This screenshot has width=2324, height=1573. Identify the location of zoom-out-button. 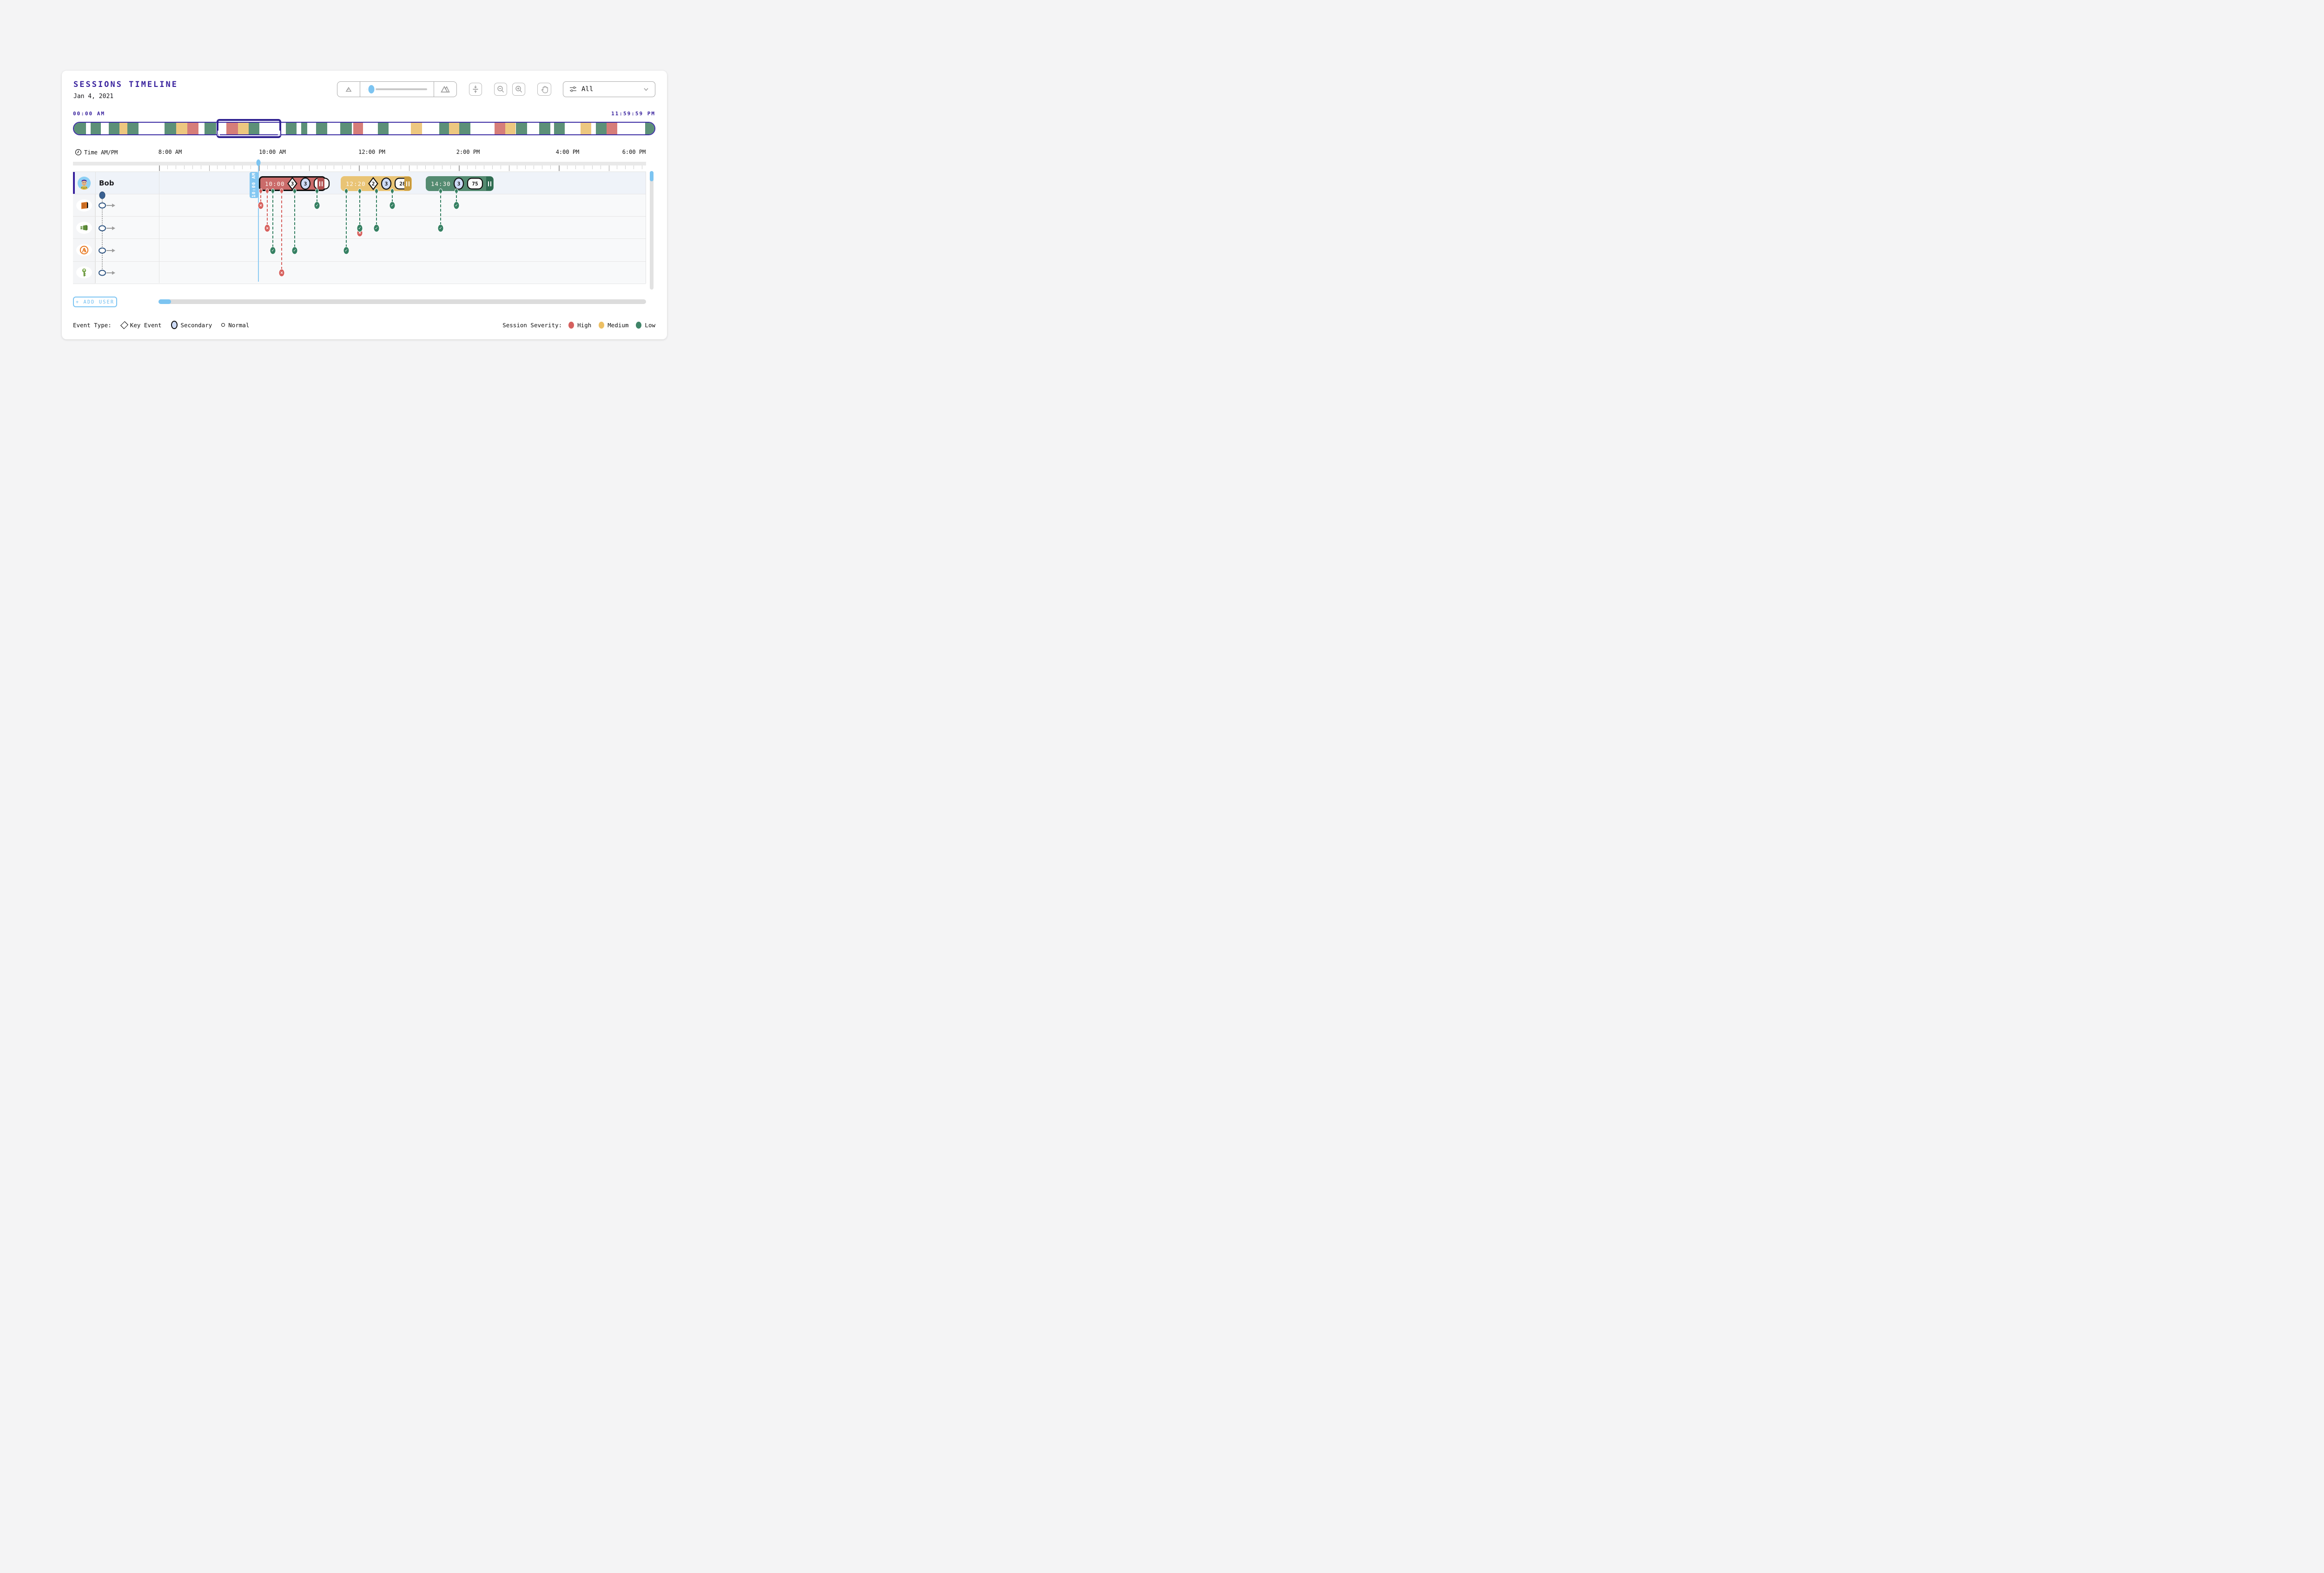
(500, 90).